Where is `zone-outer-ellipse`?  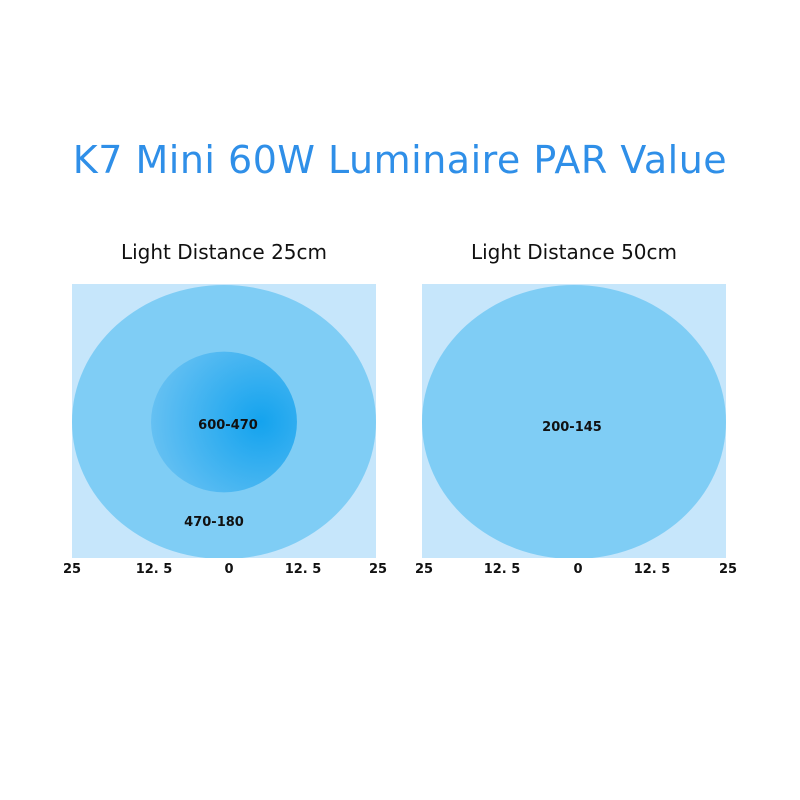 zone-outer-ellipse is located at coordinates (574, 421).